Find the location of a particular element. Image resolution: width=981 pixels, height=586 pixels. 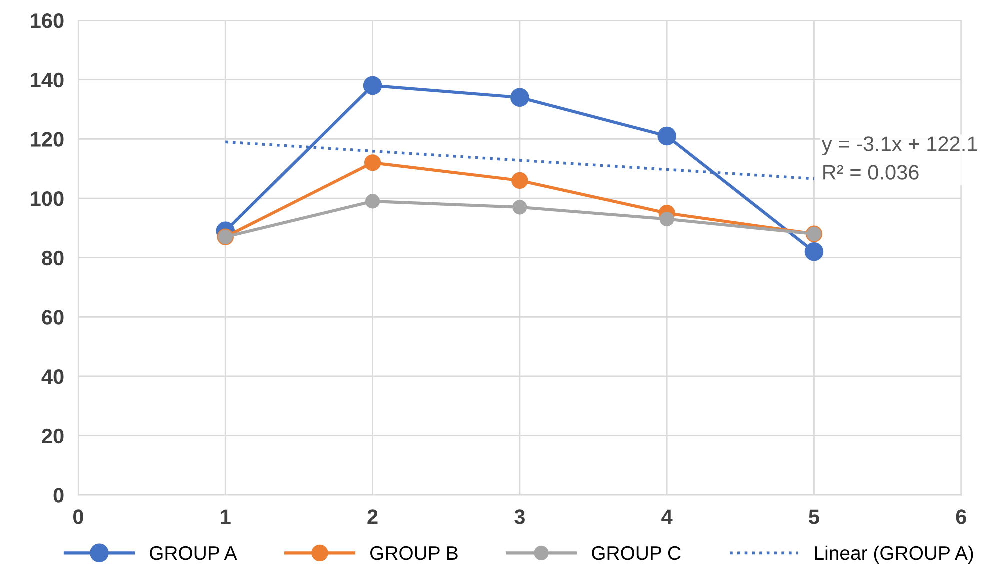

x-tick-label: 5 is located at coordinates (814, 517).